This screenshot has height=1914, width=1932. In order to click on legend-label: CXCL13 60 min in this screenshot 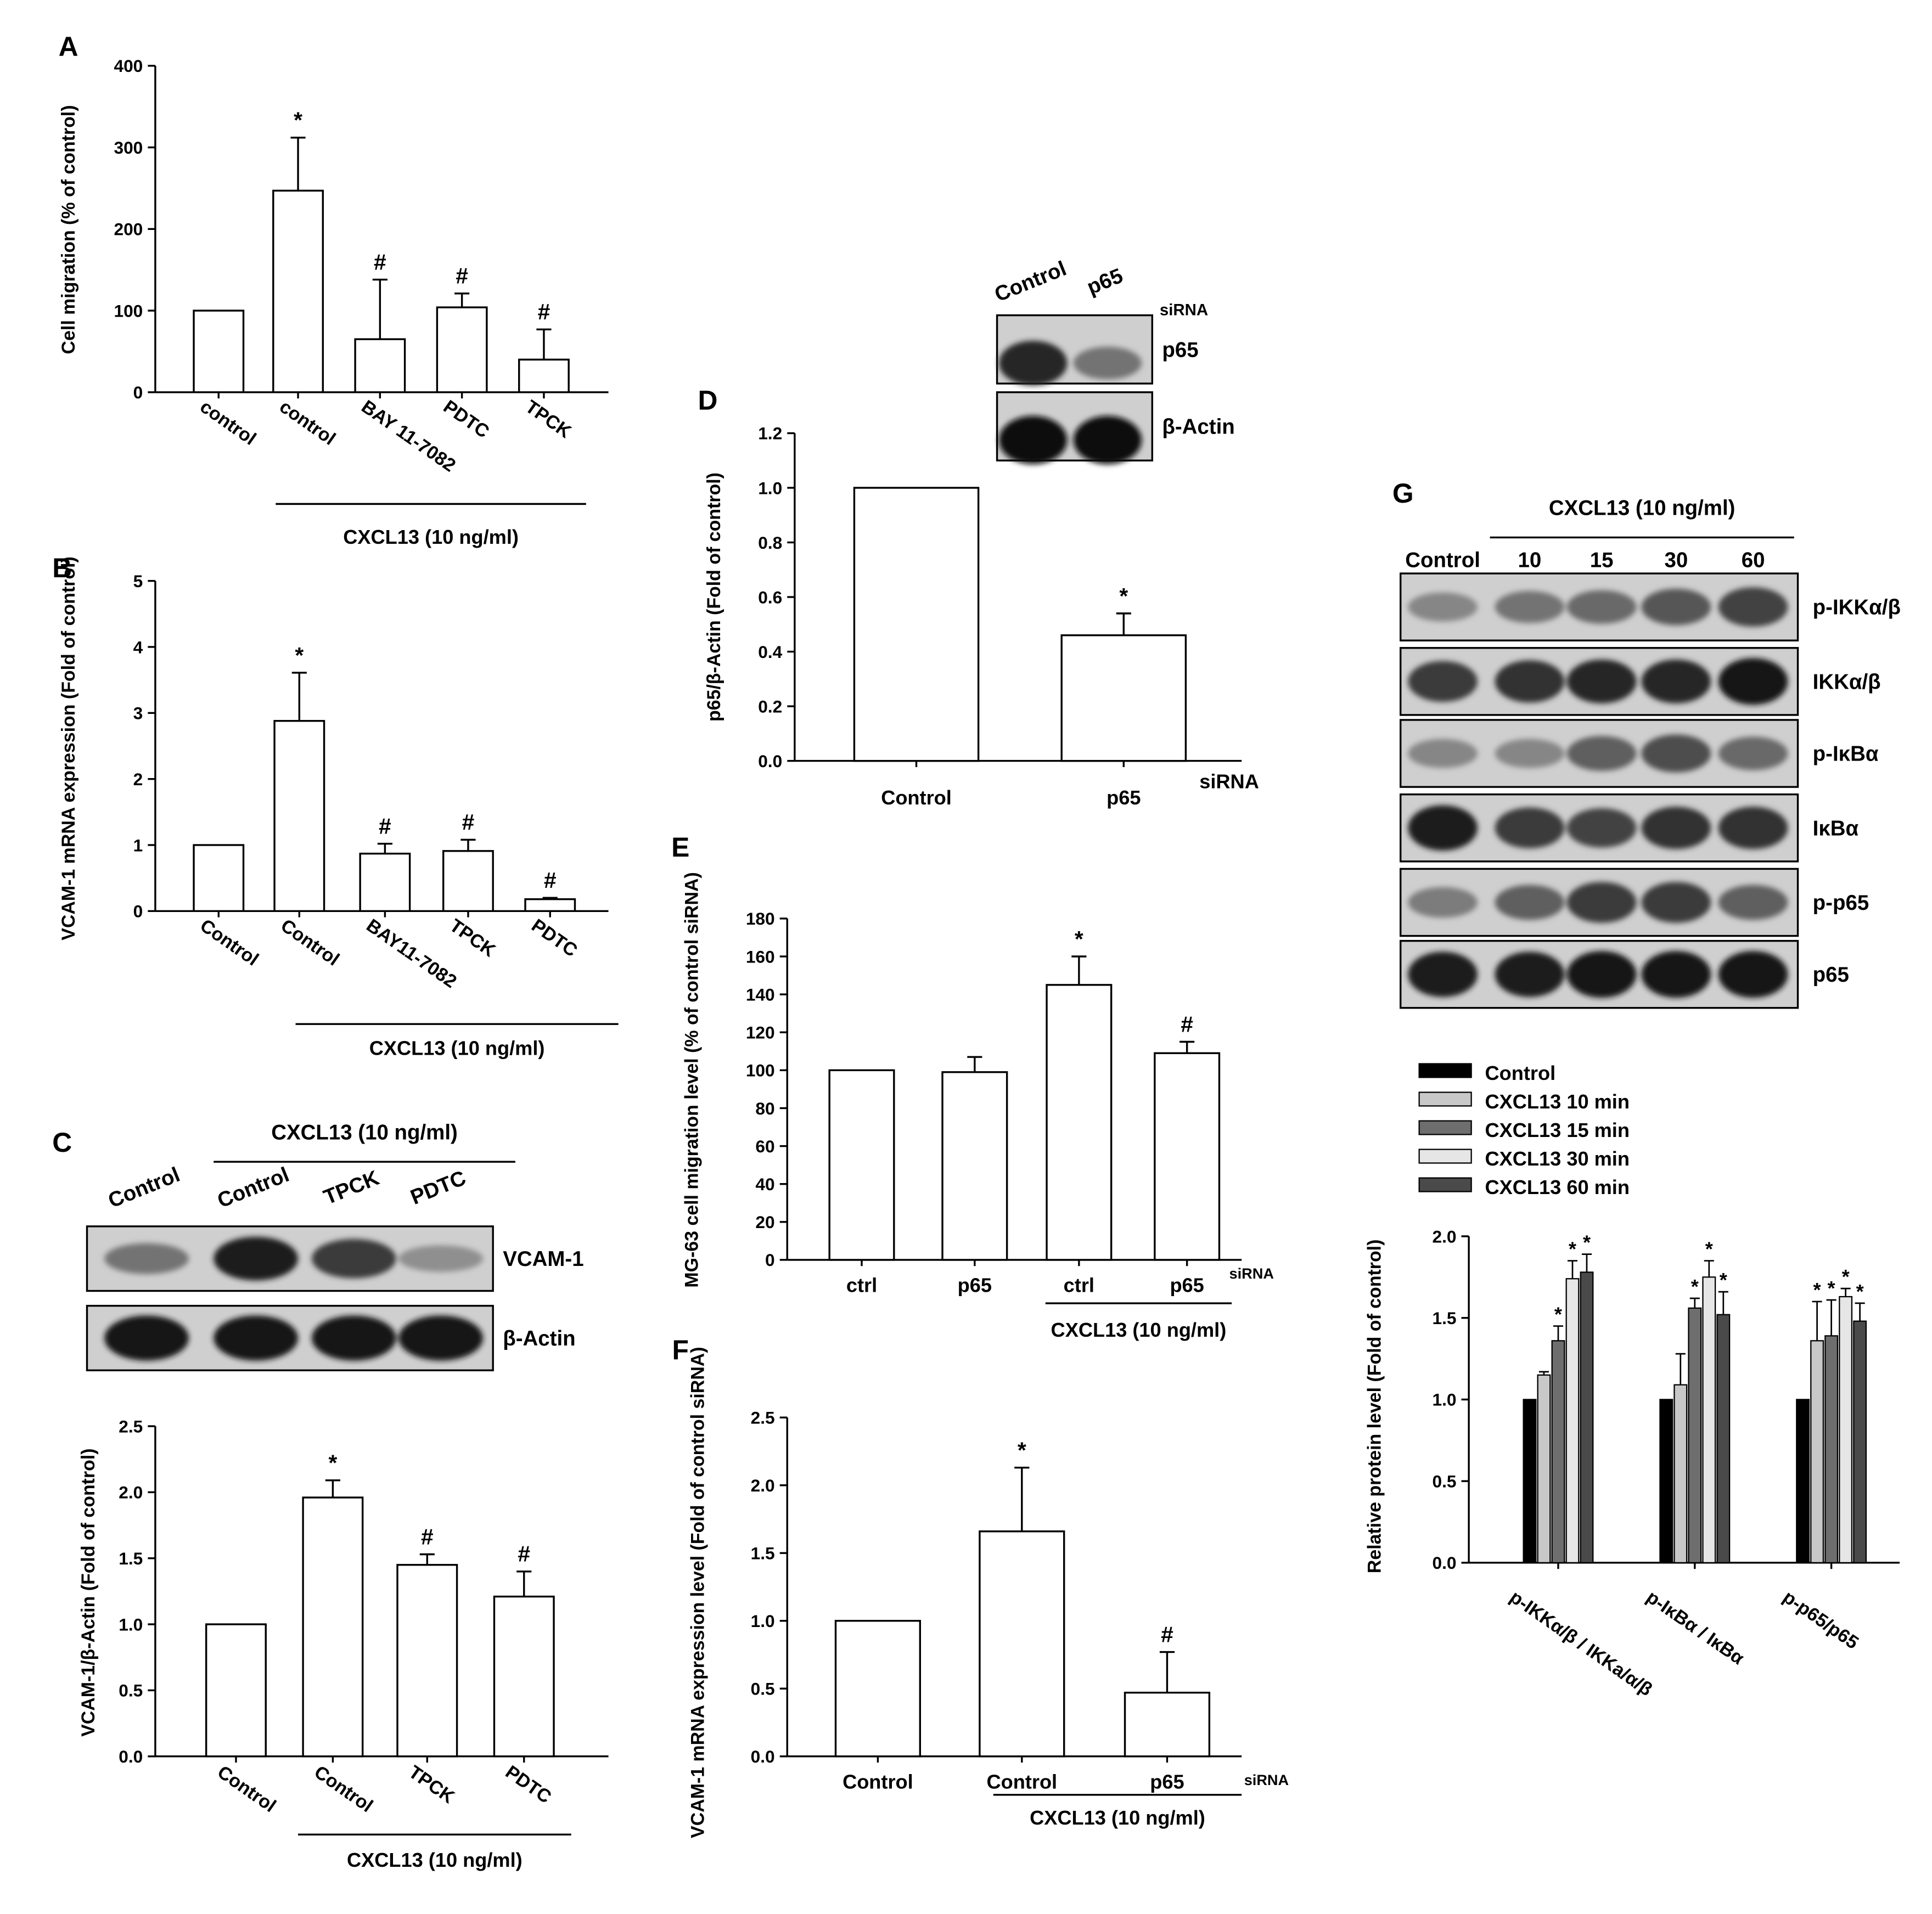, I will do `click(1557, 1187)`.